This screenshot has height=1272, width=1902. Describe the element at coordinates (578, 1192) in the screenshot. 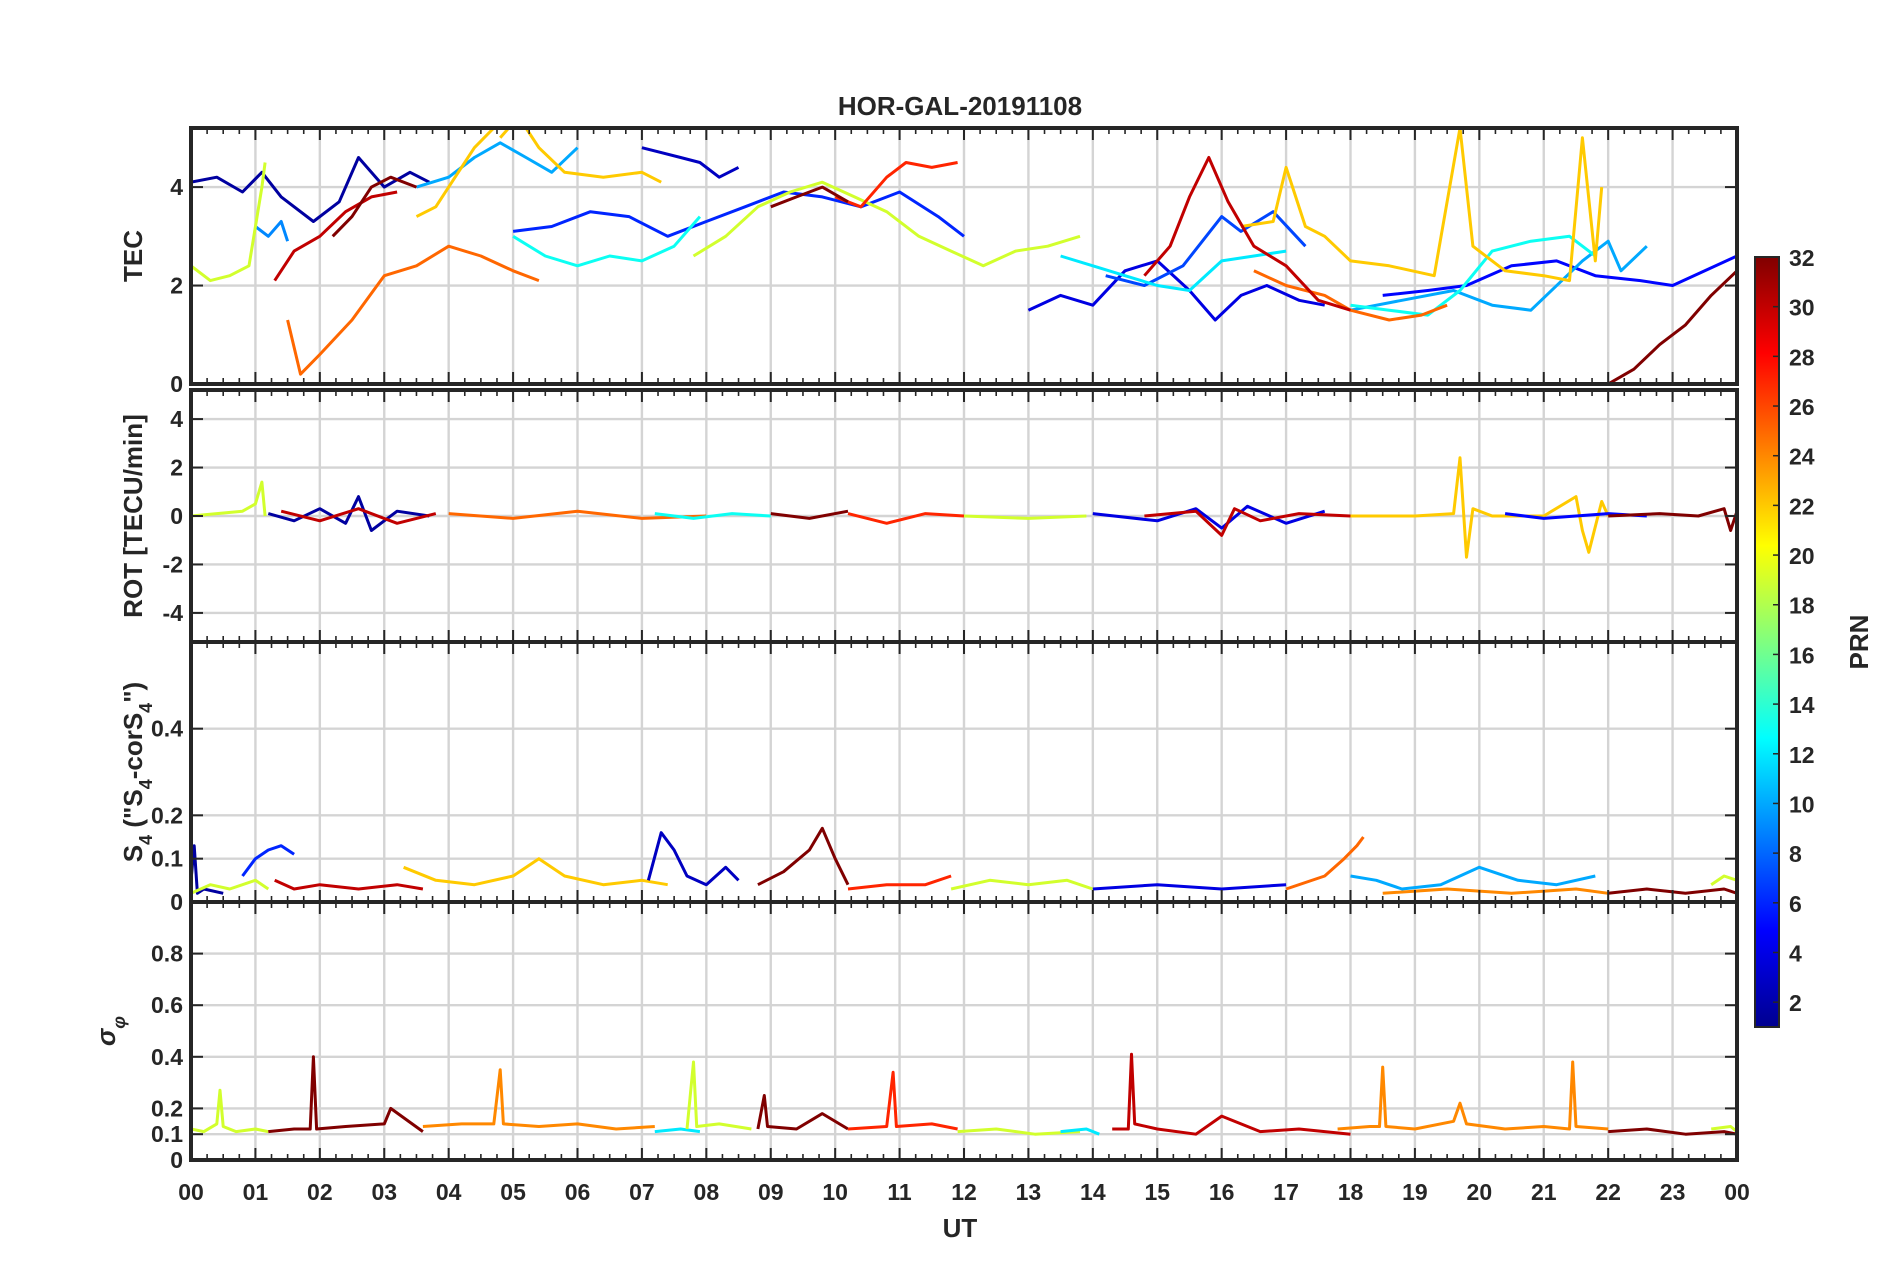

I see `x-tick-label: 06` at that location.